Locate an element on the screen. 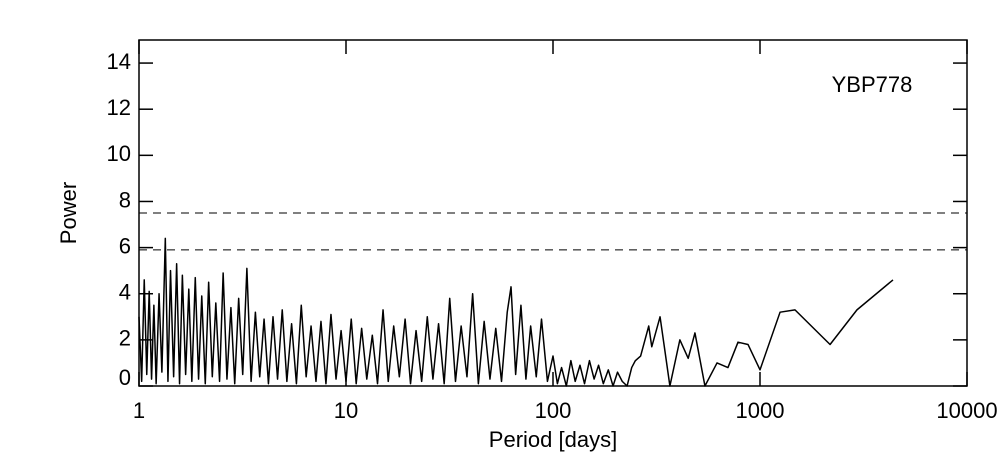 Image resolution: width=1006 pixels, height=474 pixels. x-tick-label: 10 is located at coordinates (346, 410).